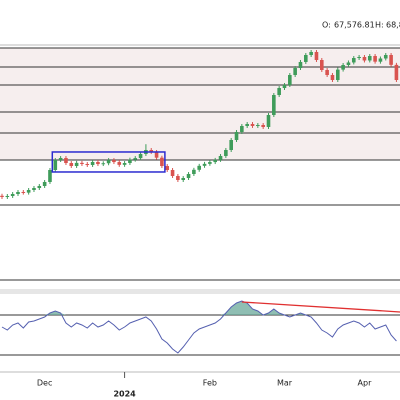 The width and height of the screenshot is (400, 400). Describe the element at coordinates (320, 307) in the screenshot. I see `rsi-trendline` at that location.